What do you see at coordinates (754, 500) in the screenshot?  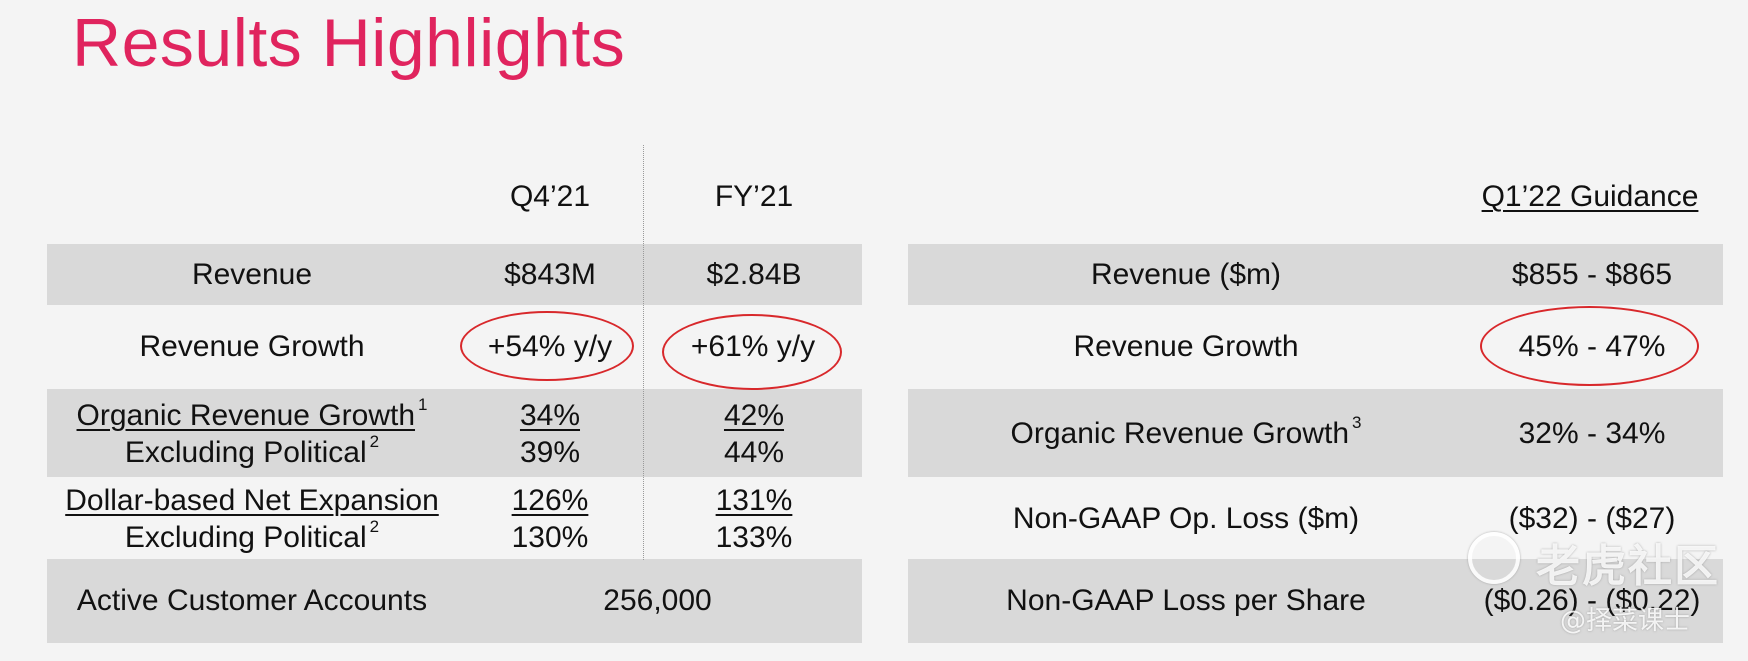 I see `dbne-fy: 131%` at bounding box center [754, 500].